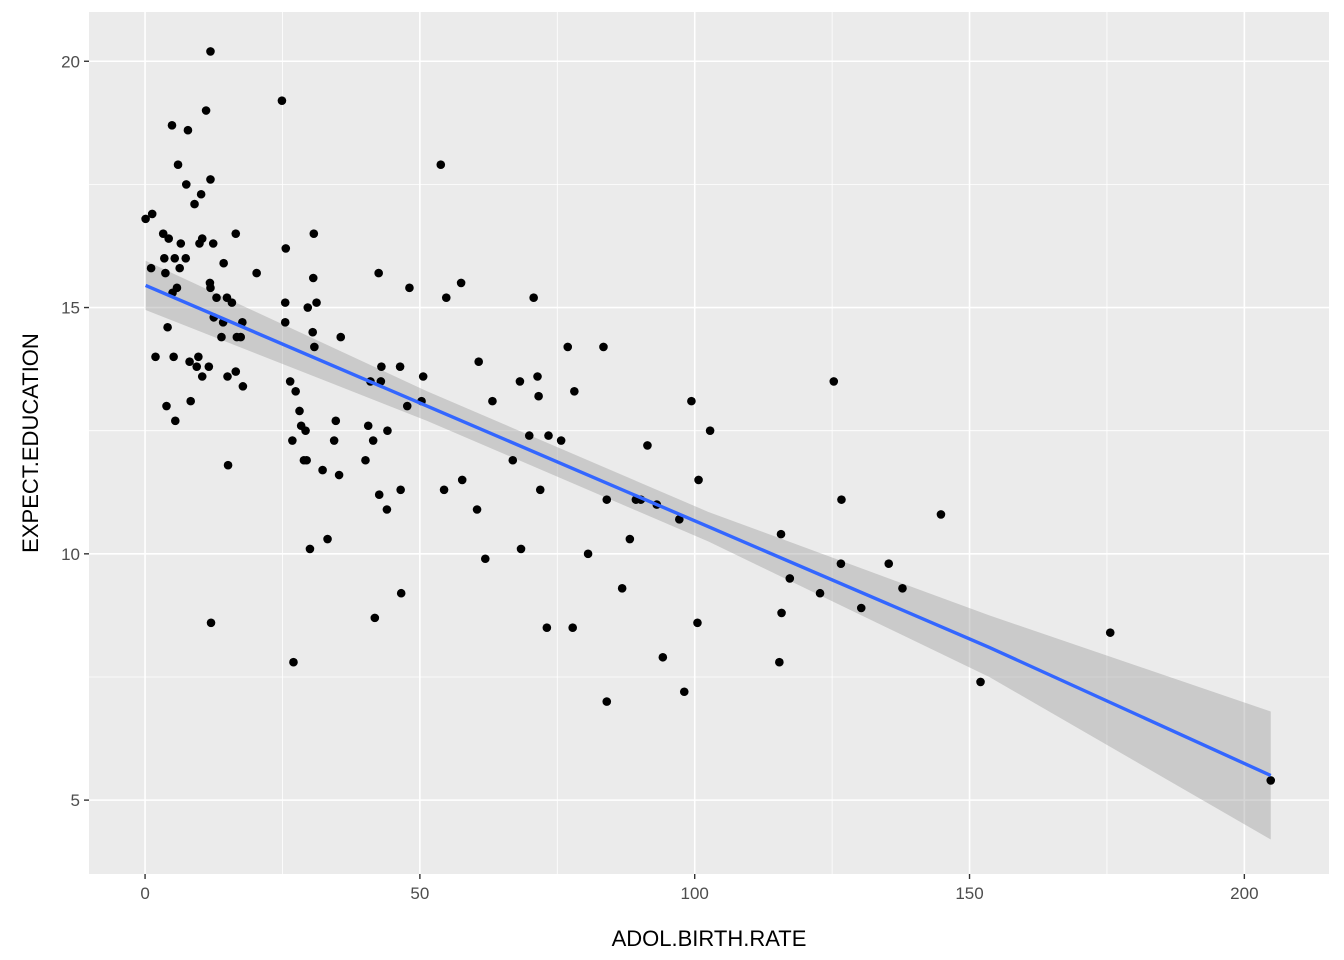 The height and width of the screenshot is (960, 1344). Describe the element at coordinates (969, 893) in the screenshot. I see `x-tick-label: 150` at that location.